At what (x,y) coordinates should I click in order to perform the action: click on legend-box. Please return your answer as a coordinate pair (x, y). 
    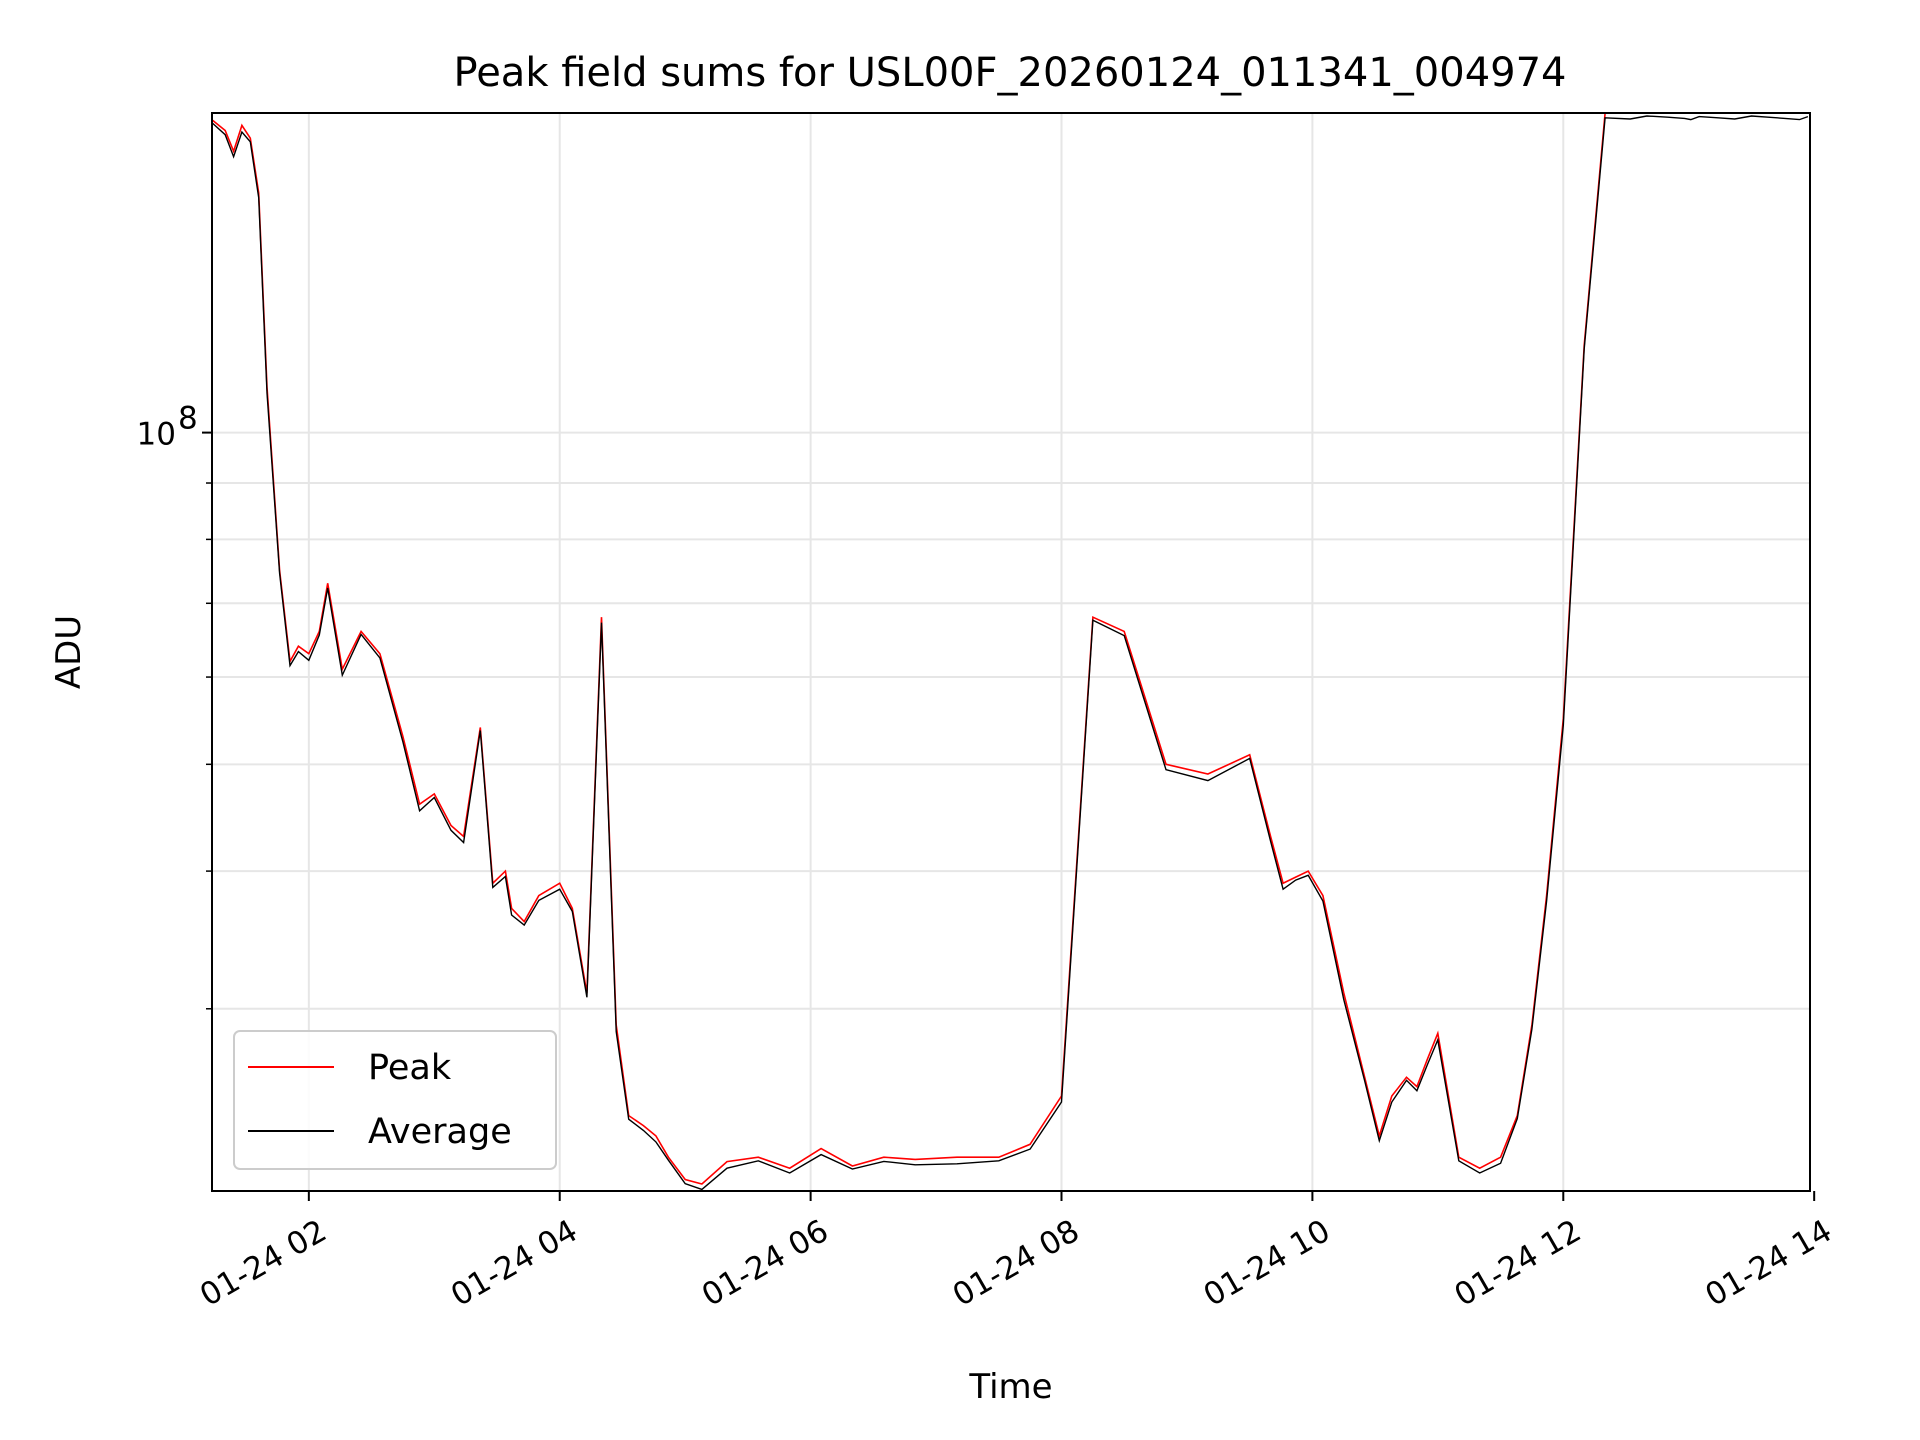
    Looking at the image, I should click on (395, 1100).